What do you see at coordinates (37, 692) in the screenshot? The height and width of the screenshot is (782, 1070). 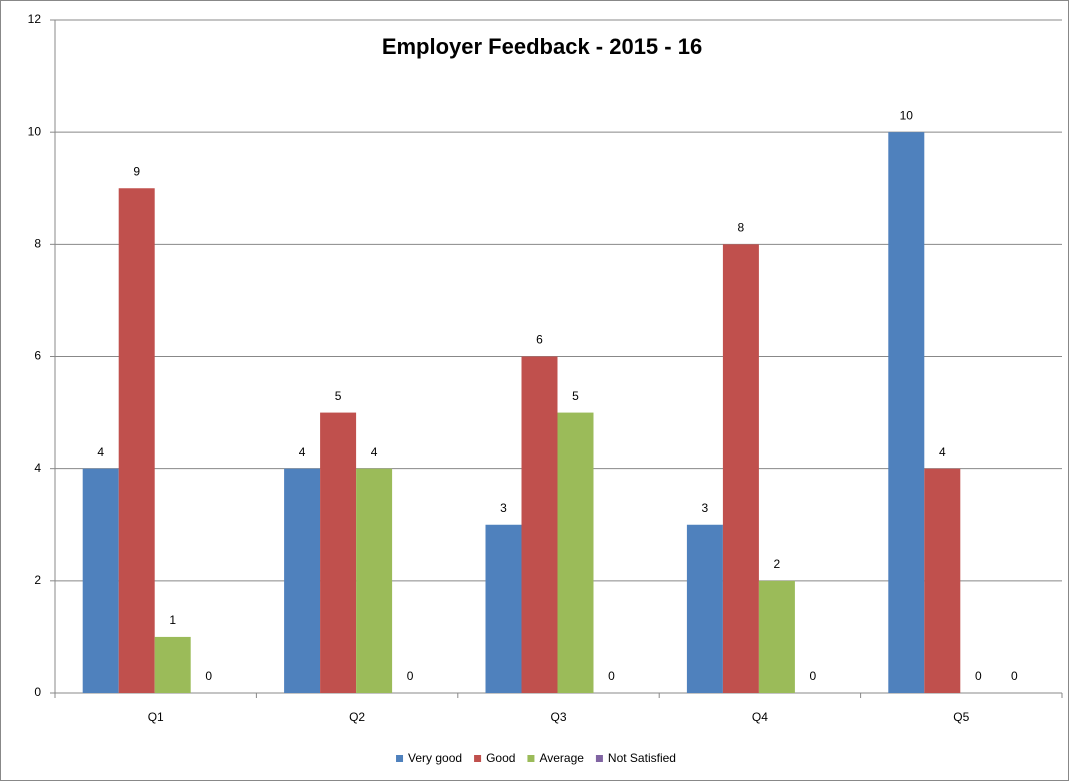 I see `y-tick-label: 0` at bounding box center [37, 692].